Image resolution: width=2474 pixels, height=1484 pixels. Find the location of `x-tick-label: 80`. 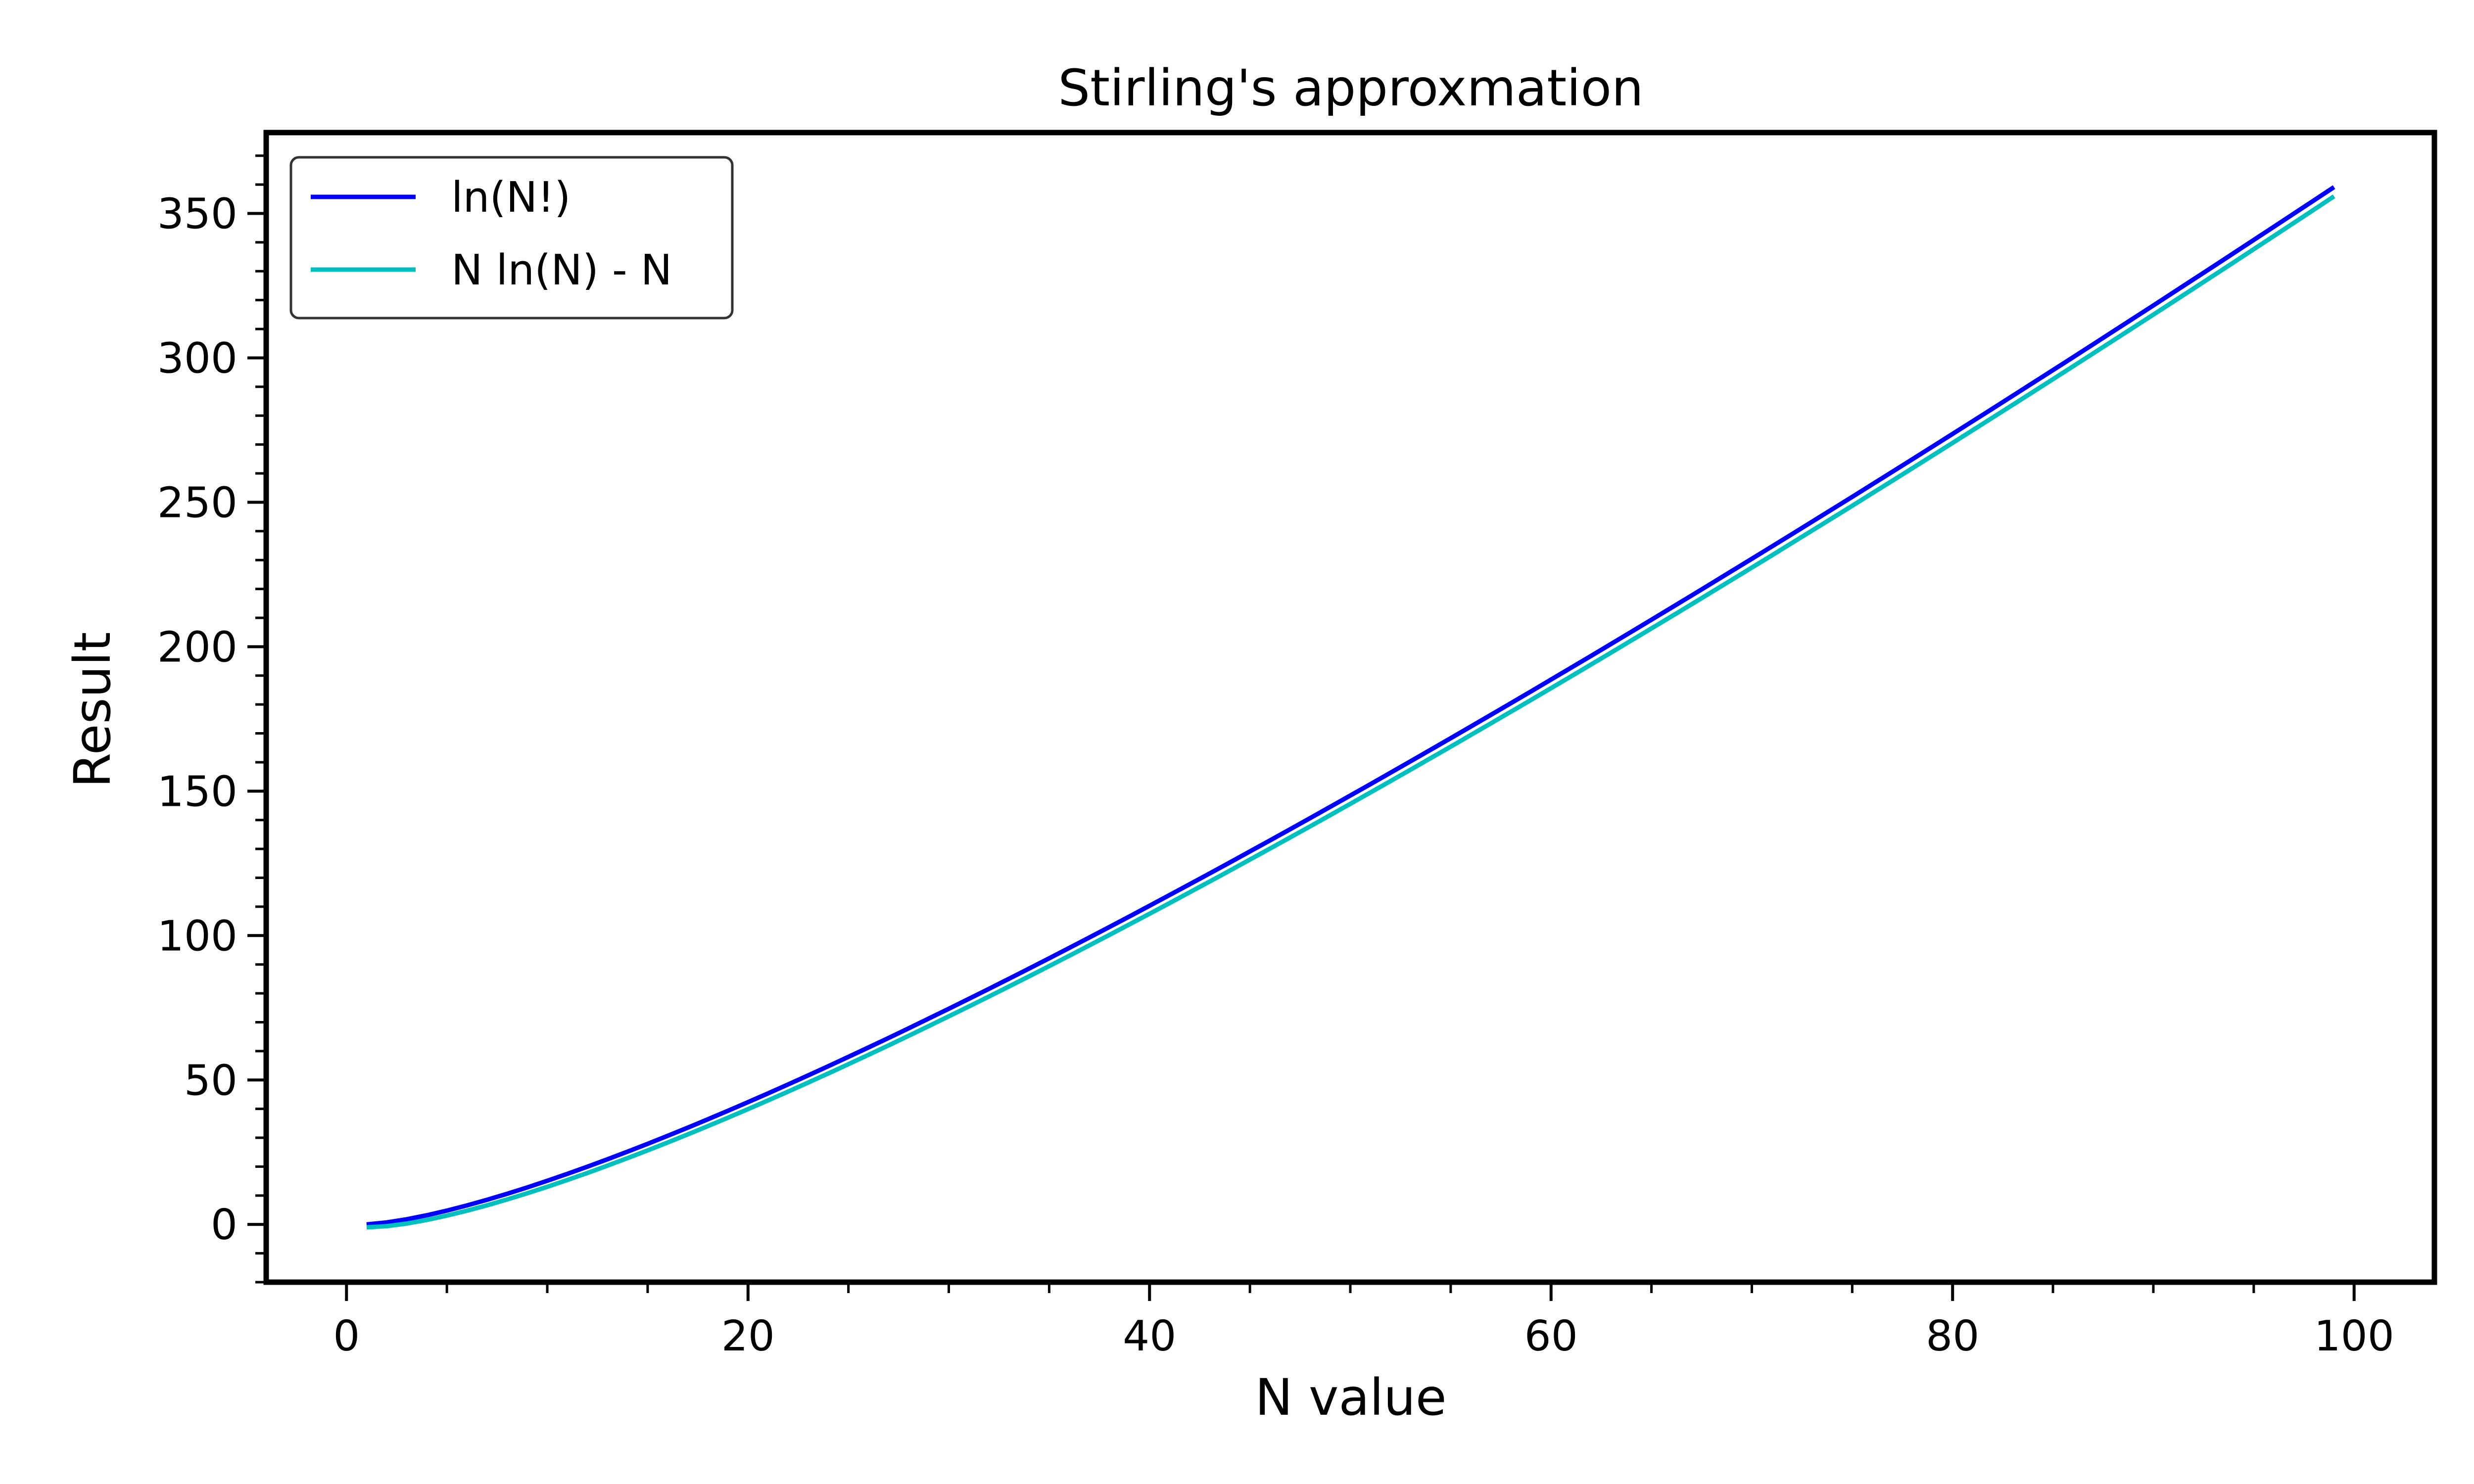

x-tick-label: 80 is located at coordinates (1953, 1336).